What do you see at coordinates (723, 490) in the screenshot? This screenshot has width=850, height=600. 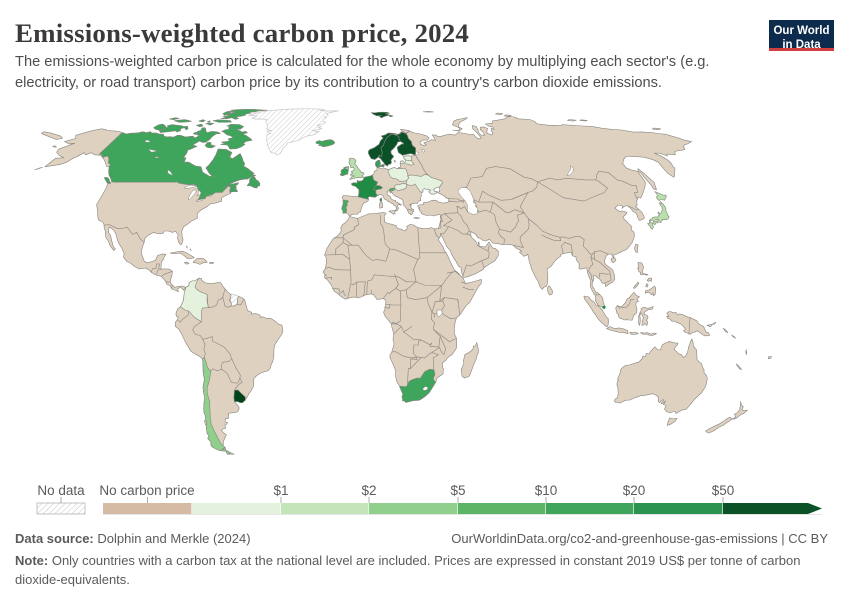 I see `svg-text: $50` at bounding box center [723, 490].